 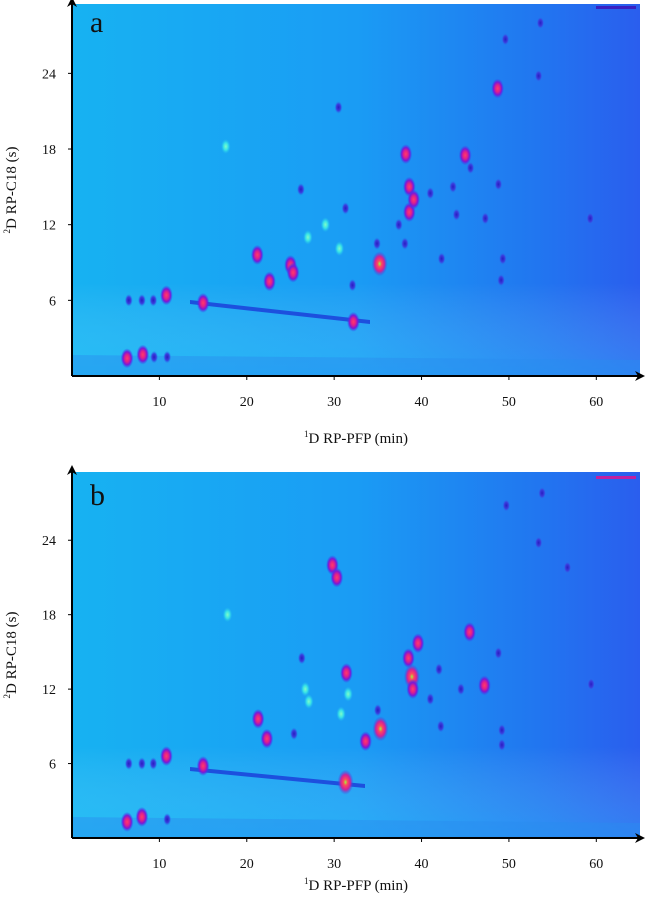 I want to click on y-tick-label-a-0: 6, so click(x=52, y=301).